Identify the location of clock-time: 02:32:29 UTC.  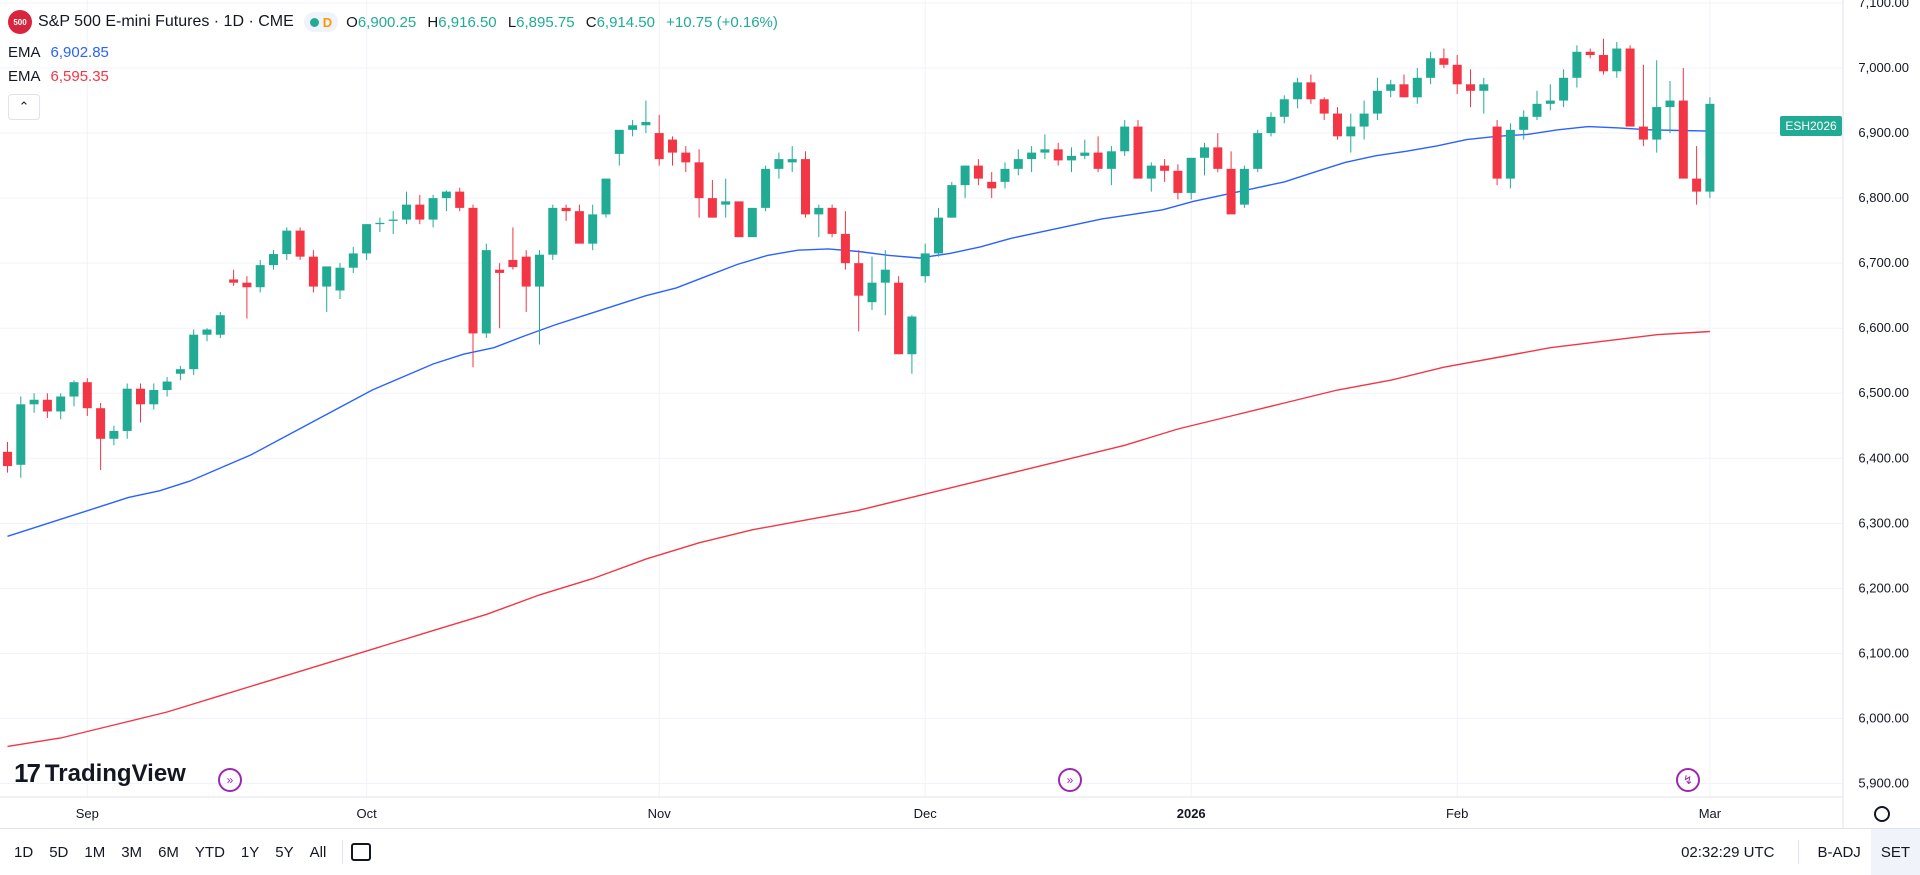
(1728, 852).